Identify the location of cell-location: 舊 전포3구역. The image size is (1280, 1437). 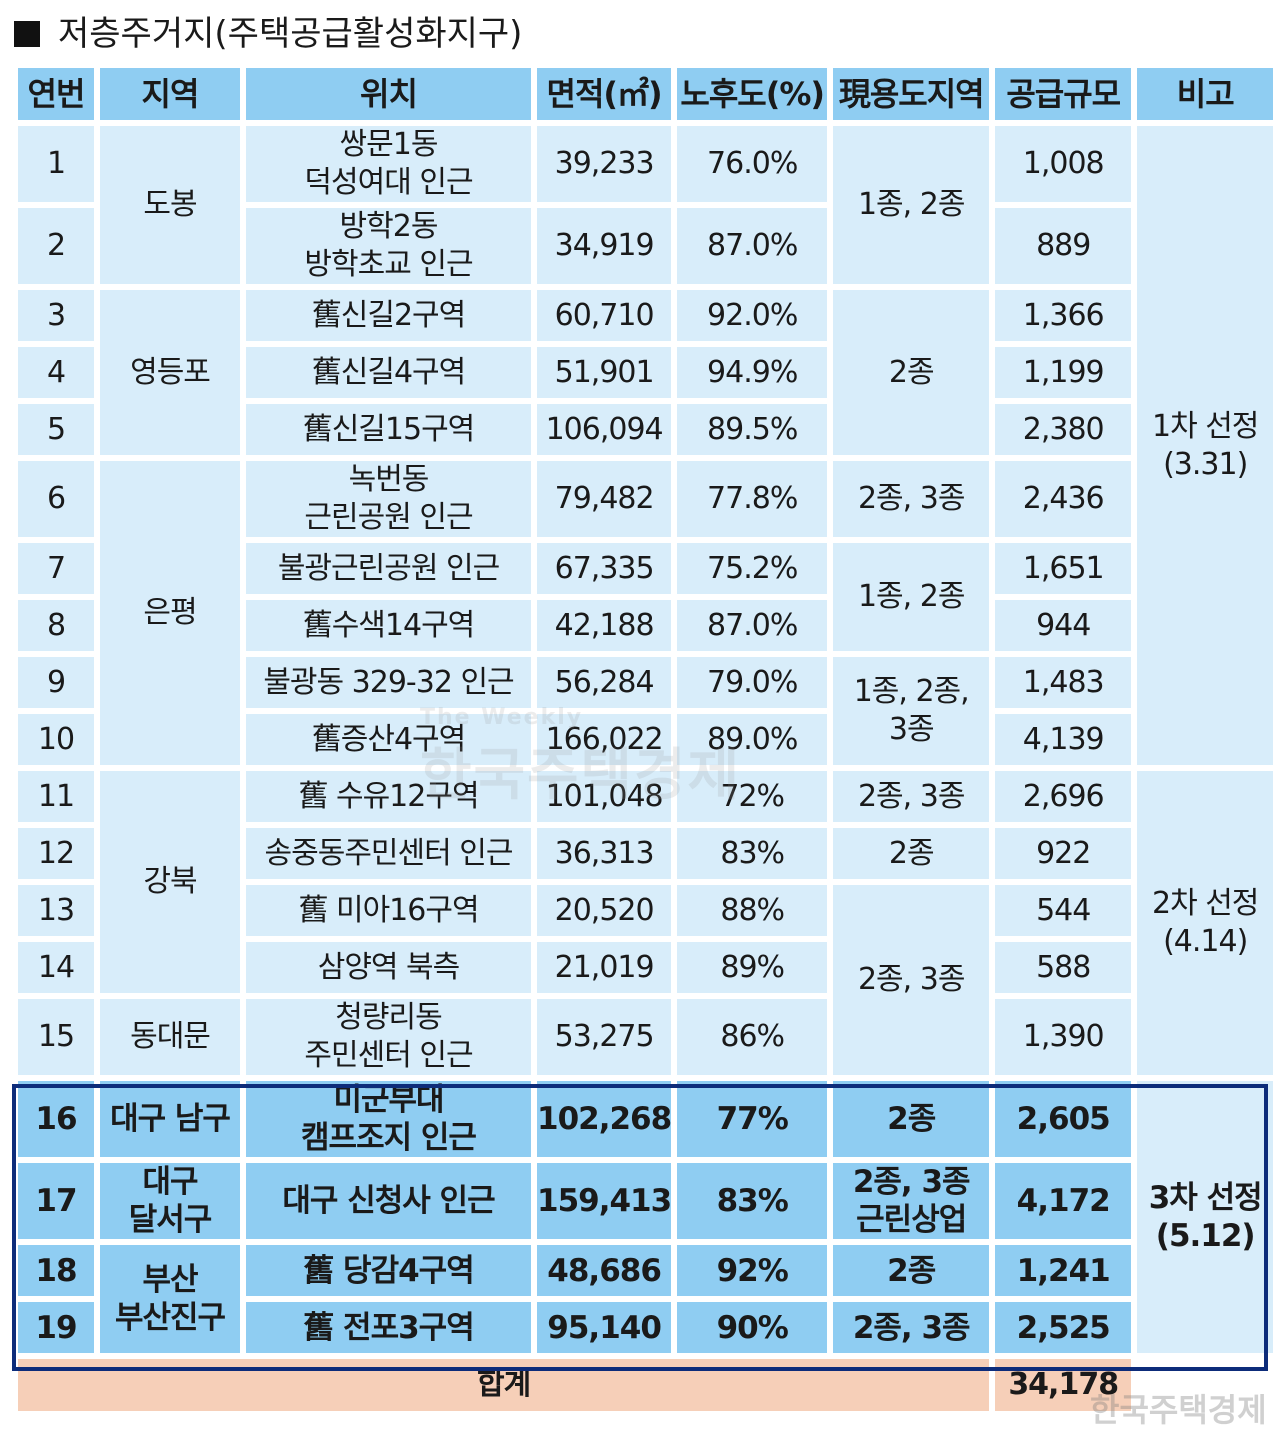
(388, 1327).